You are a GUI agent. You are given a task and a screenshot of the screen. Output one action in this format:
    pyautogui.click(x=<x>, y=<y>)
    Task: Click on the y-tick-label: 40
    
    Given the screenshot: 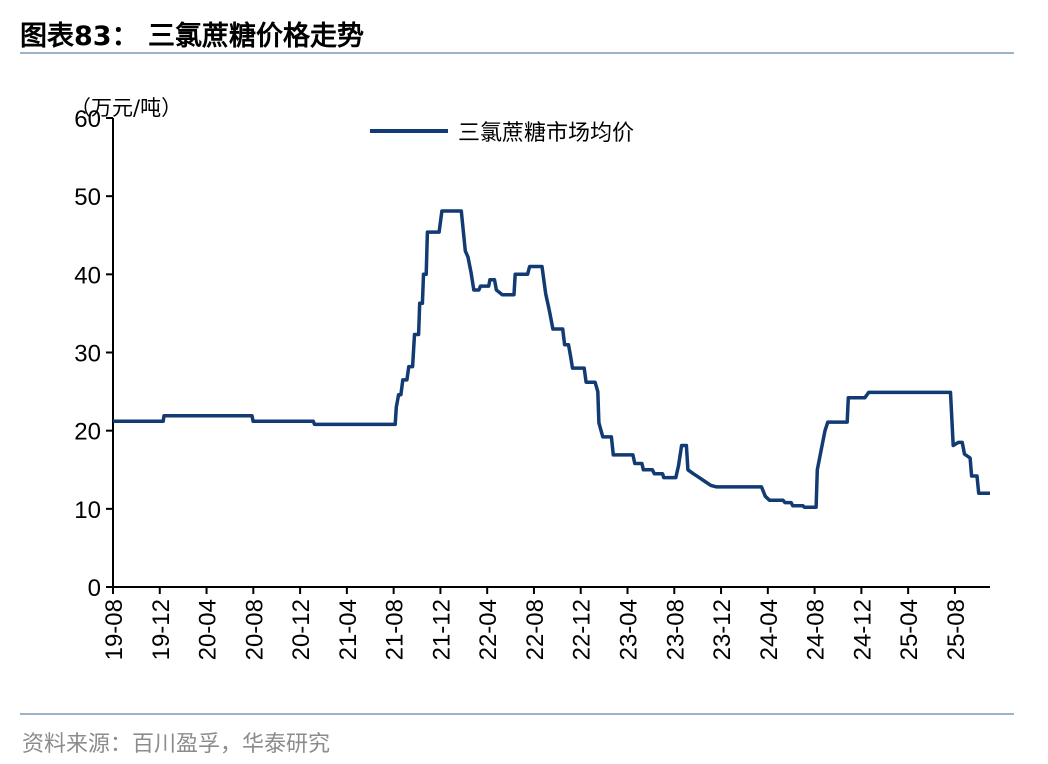 What is the action you would take?
    pyautogui.click(x=87, y=275)
    